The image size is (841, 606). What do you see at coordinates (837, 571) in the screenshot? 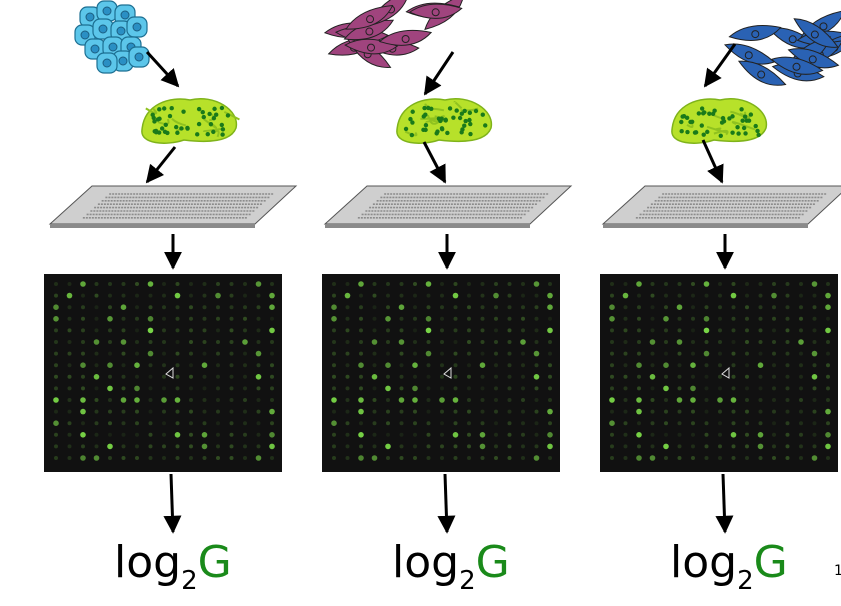
I see `page-number: 1` at bounding box center [837, 571].